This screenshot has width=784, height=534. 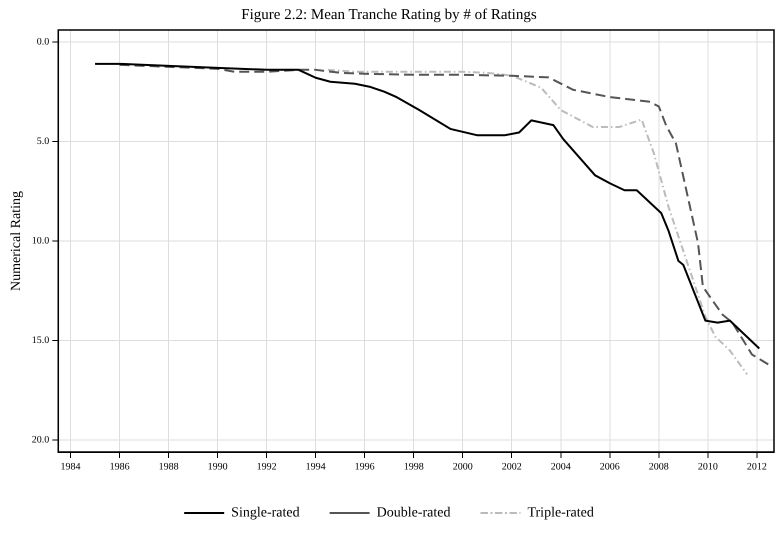 What do you see at coordinates (265, 513) in the screenshot?
I see `legend-label: Single-rated` at bounding box center [265, 513].